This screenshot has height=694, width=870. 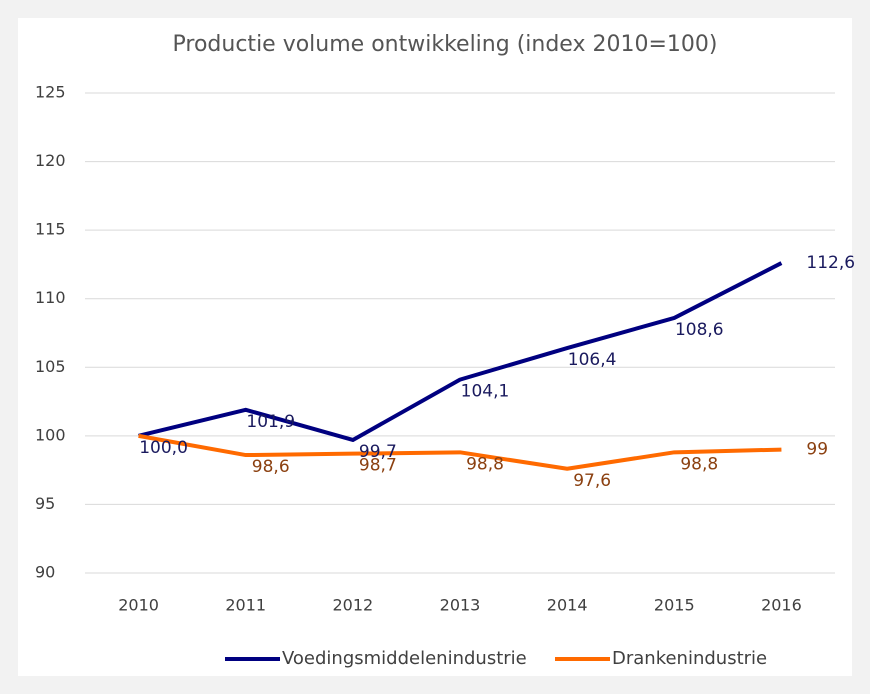 I want to click on y-tick-label: 115, so click(x=50, y=229).